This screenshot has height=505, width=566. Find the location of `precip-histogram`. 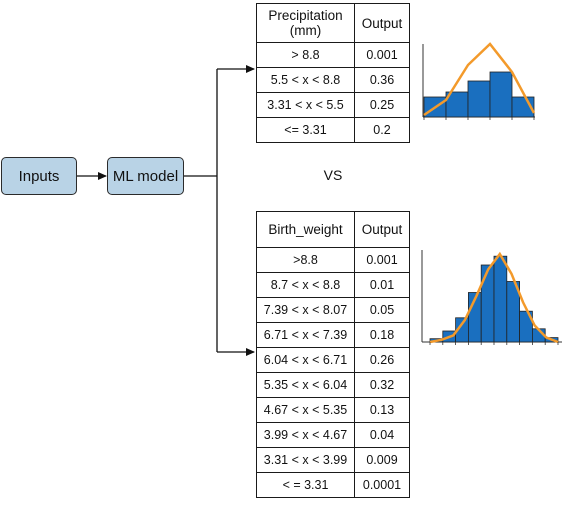

precip-histogram is located at coordinates (479, 81).